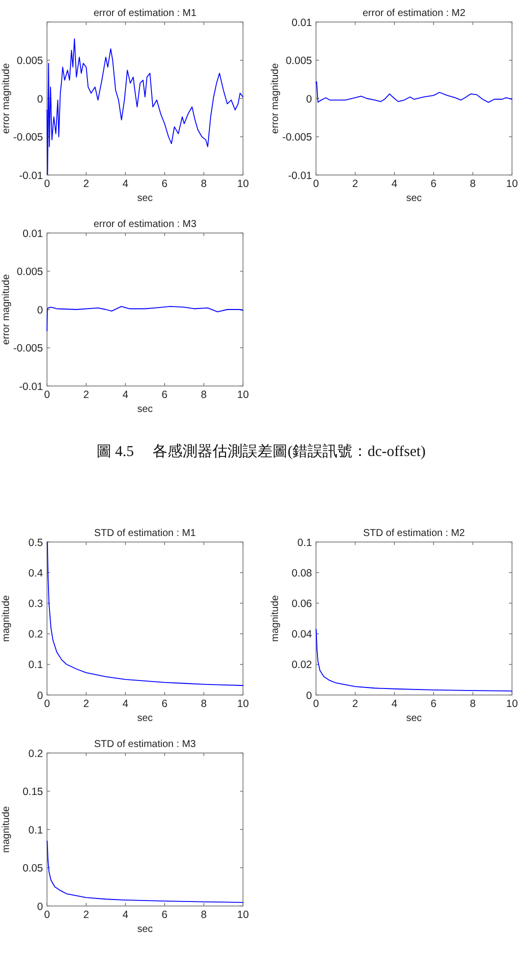 Image resolution: width=522 pixels, height=954 pixels. What do you see at coordinates (33, 792) in the screenshot?
I see `y-tick-label: 0.15` at bounding box center [33, 792].